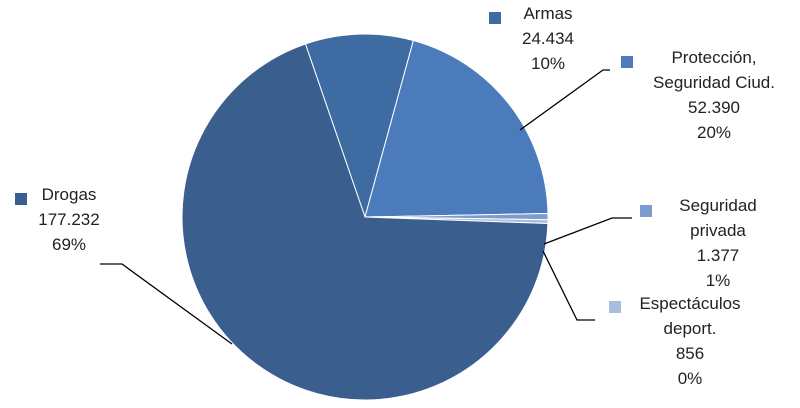  Describe the element at coordinates (547, 13) in the screenshot. I see `data-label-line: Armas` at that location.